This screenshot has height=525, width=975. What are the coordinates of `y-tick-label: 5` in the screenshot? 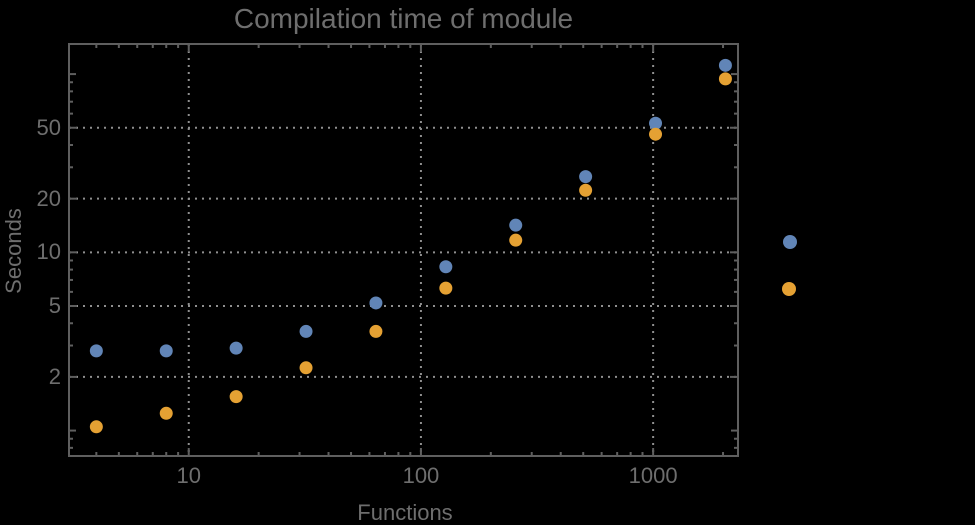 It's located at (54, 305).